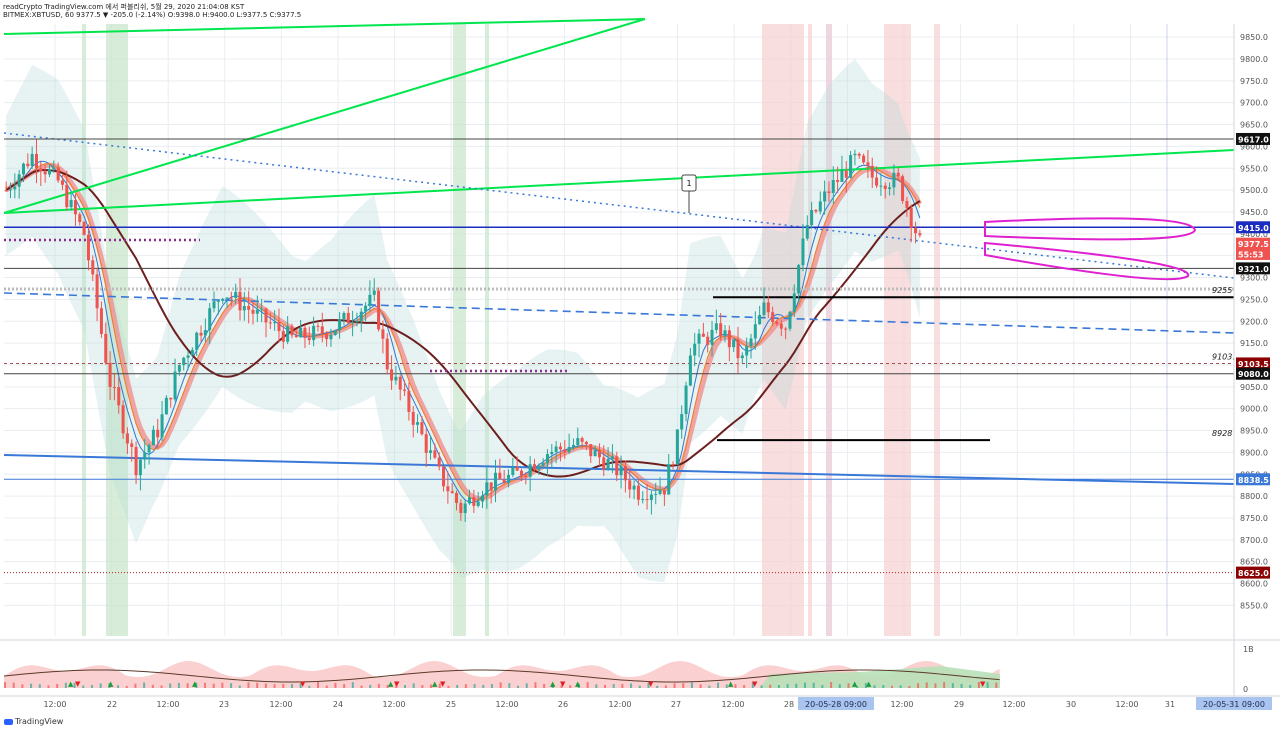  I want to click on oscillator-axis-label: 1B, so click(1248, 649).